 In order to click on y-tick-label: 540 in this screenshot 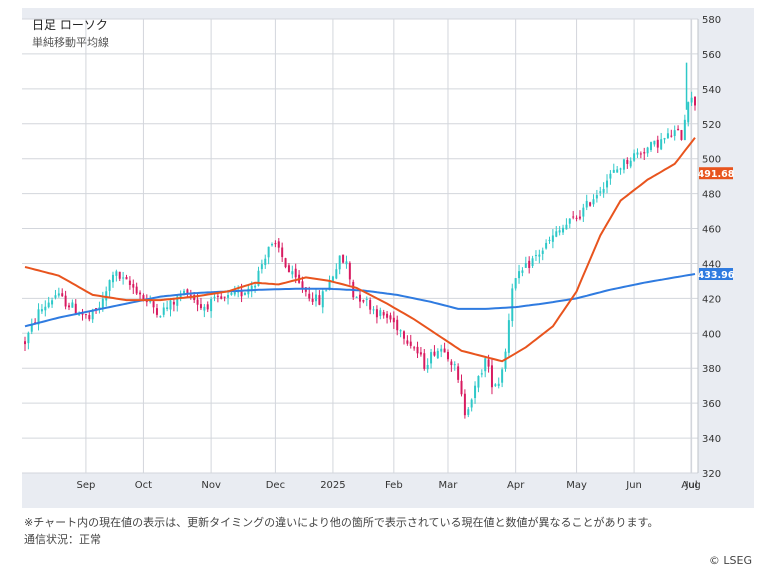, I will do `click(711, 90)`.